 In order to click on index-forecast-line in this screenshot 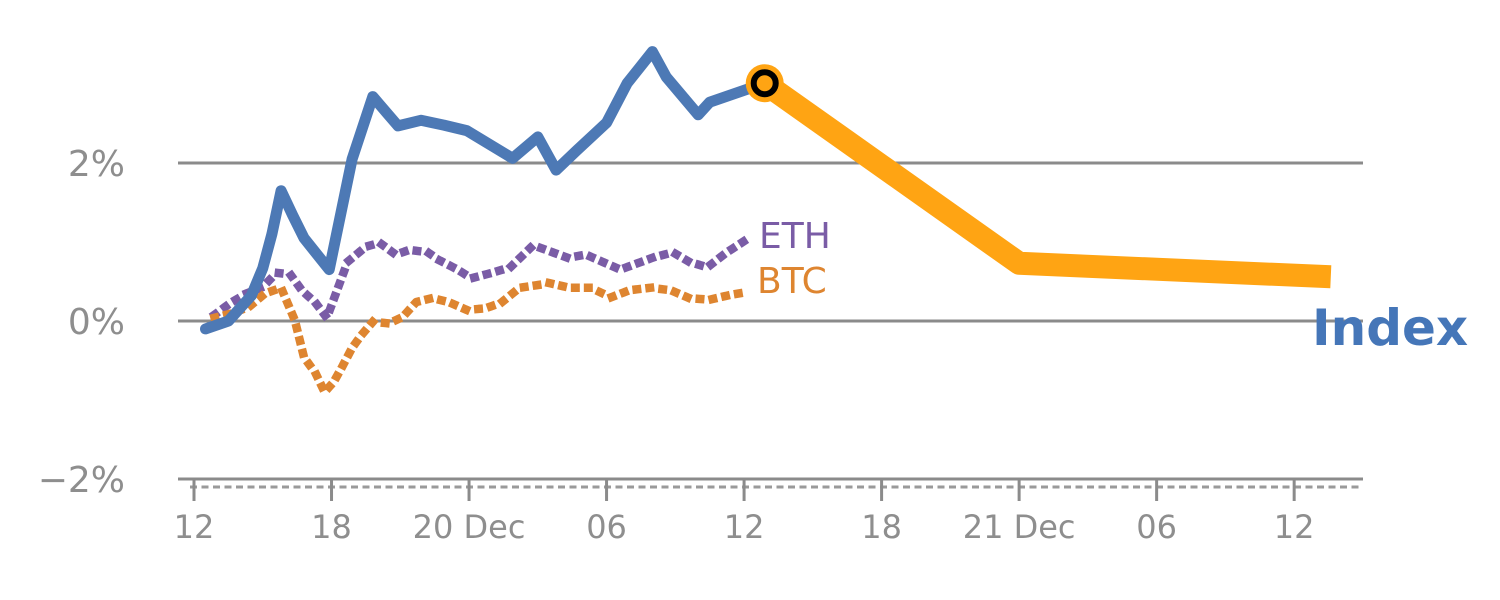, I will do `click(1045, 181)`.